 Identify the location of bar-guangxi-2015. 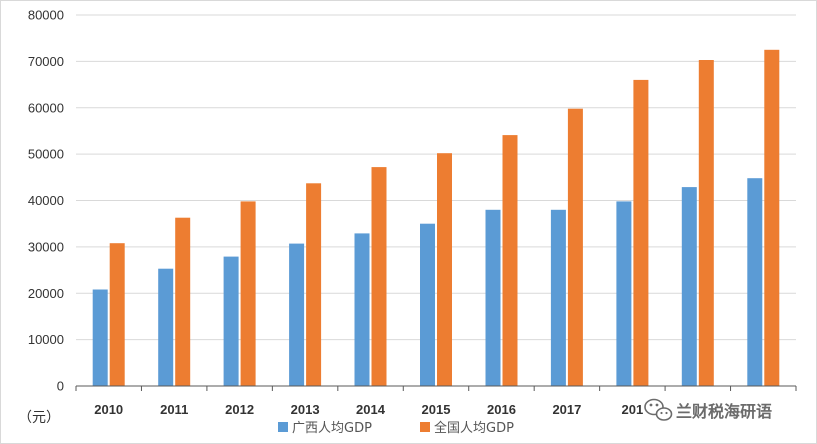
(427, 304).